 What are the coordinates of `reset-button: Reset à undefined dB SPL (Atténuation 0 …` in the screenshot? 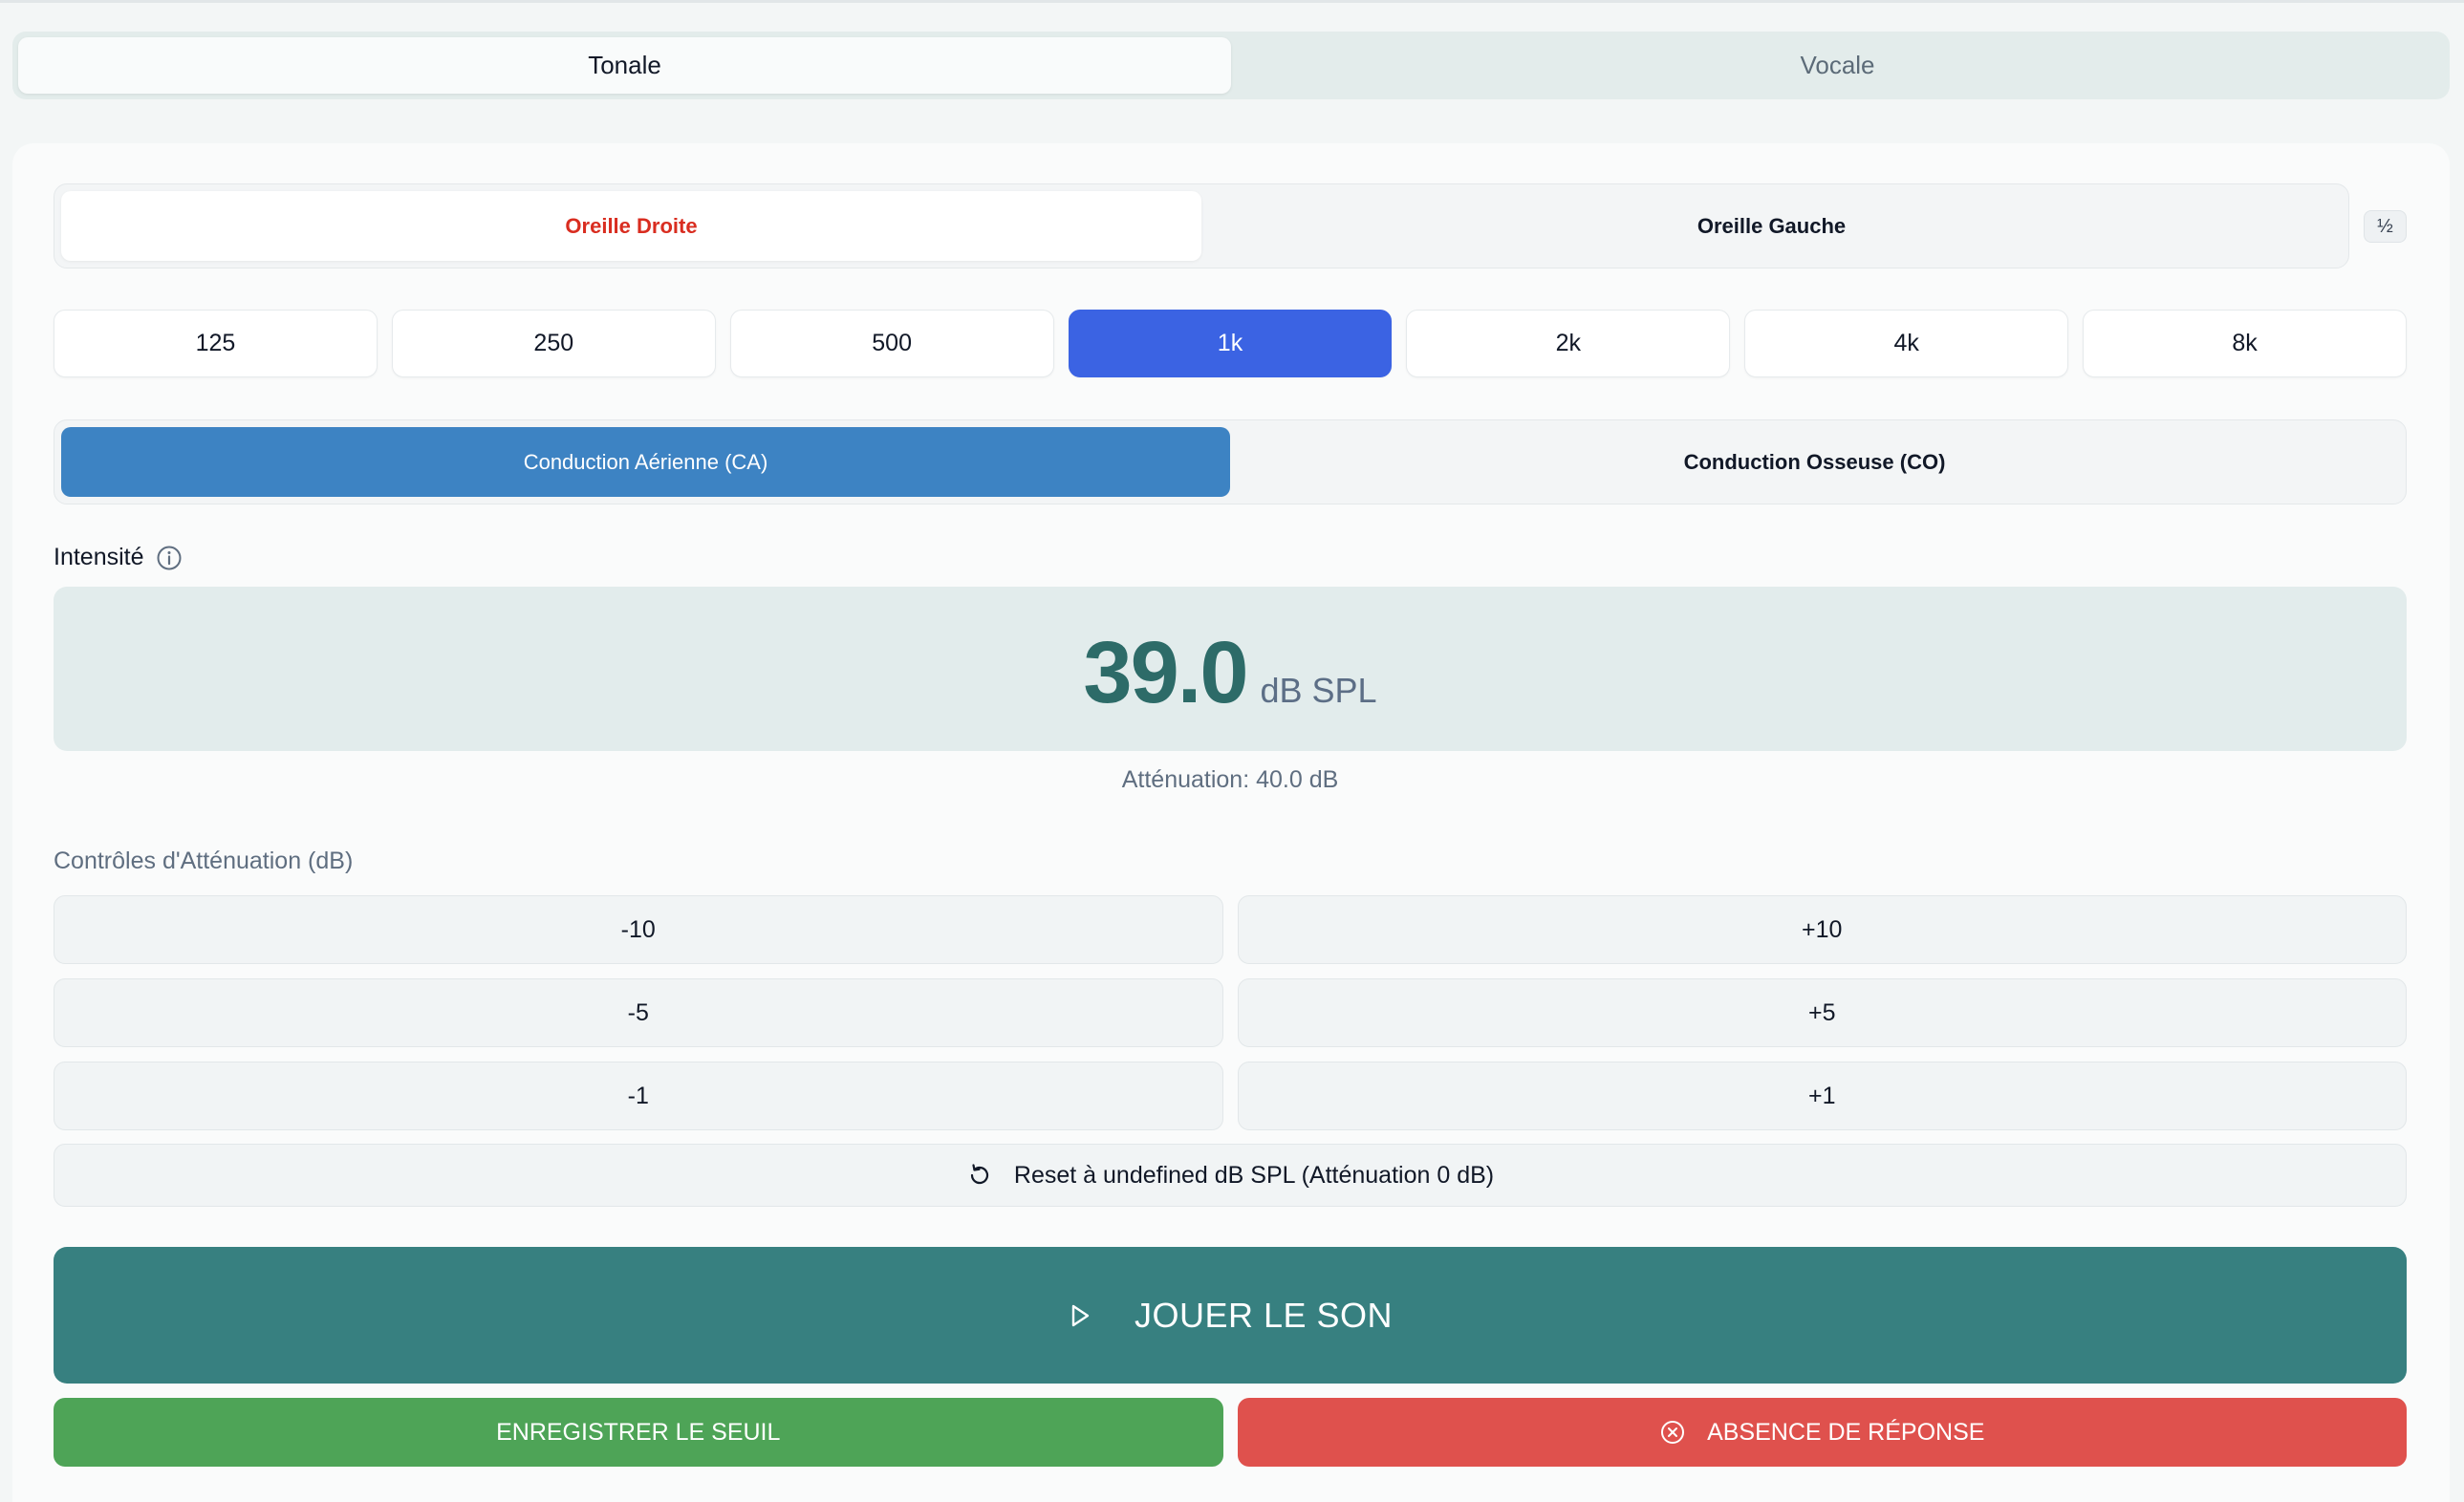 It's located at (1230, 1175).